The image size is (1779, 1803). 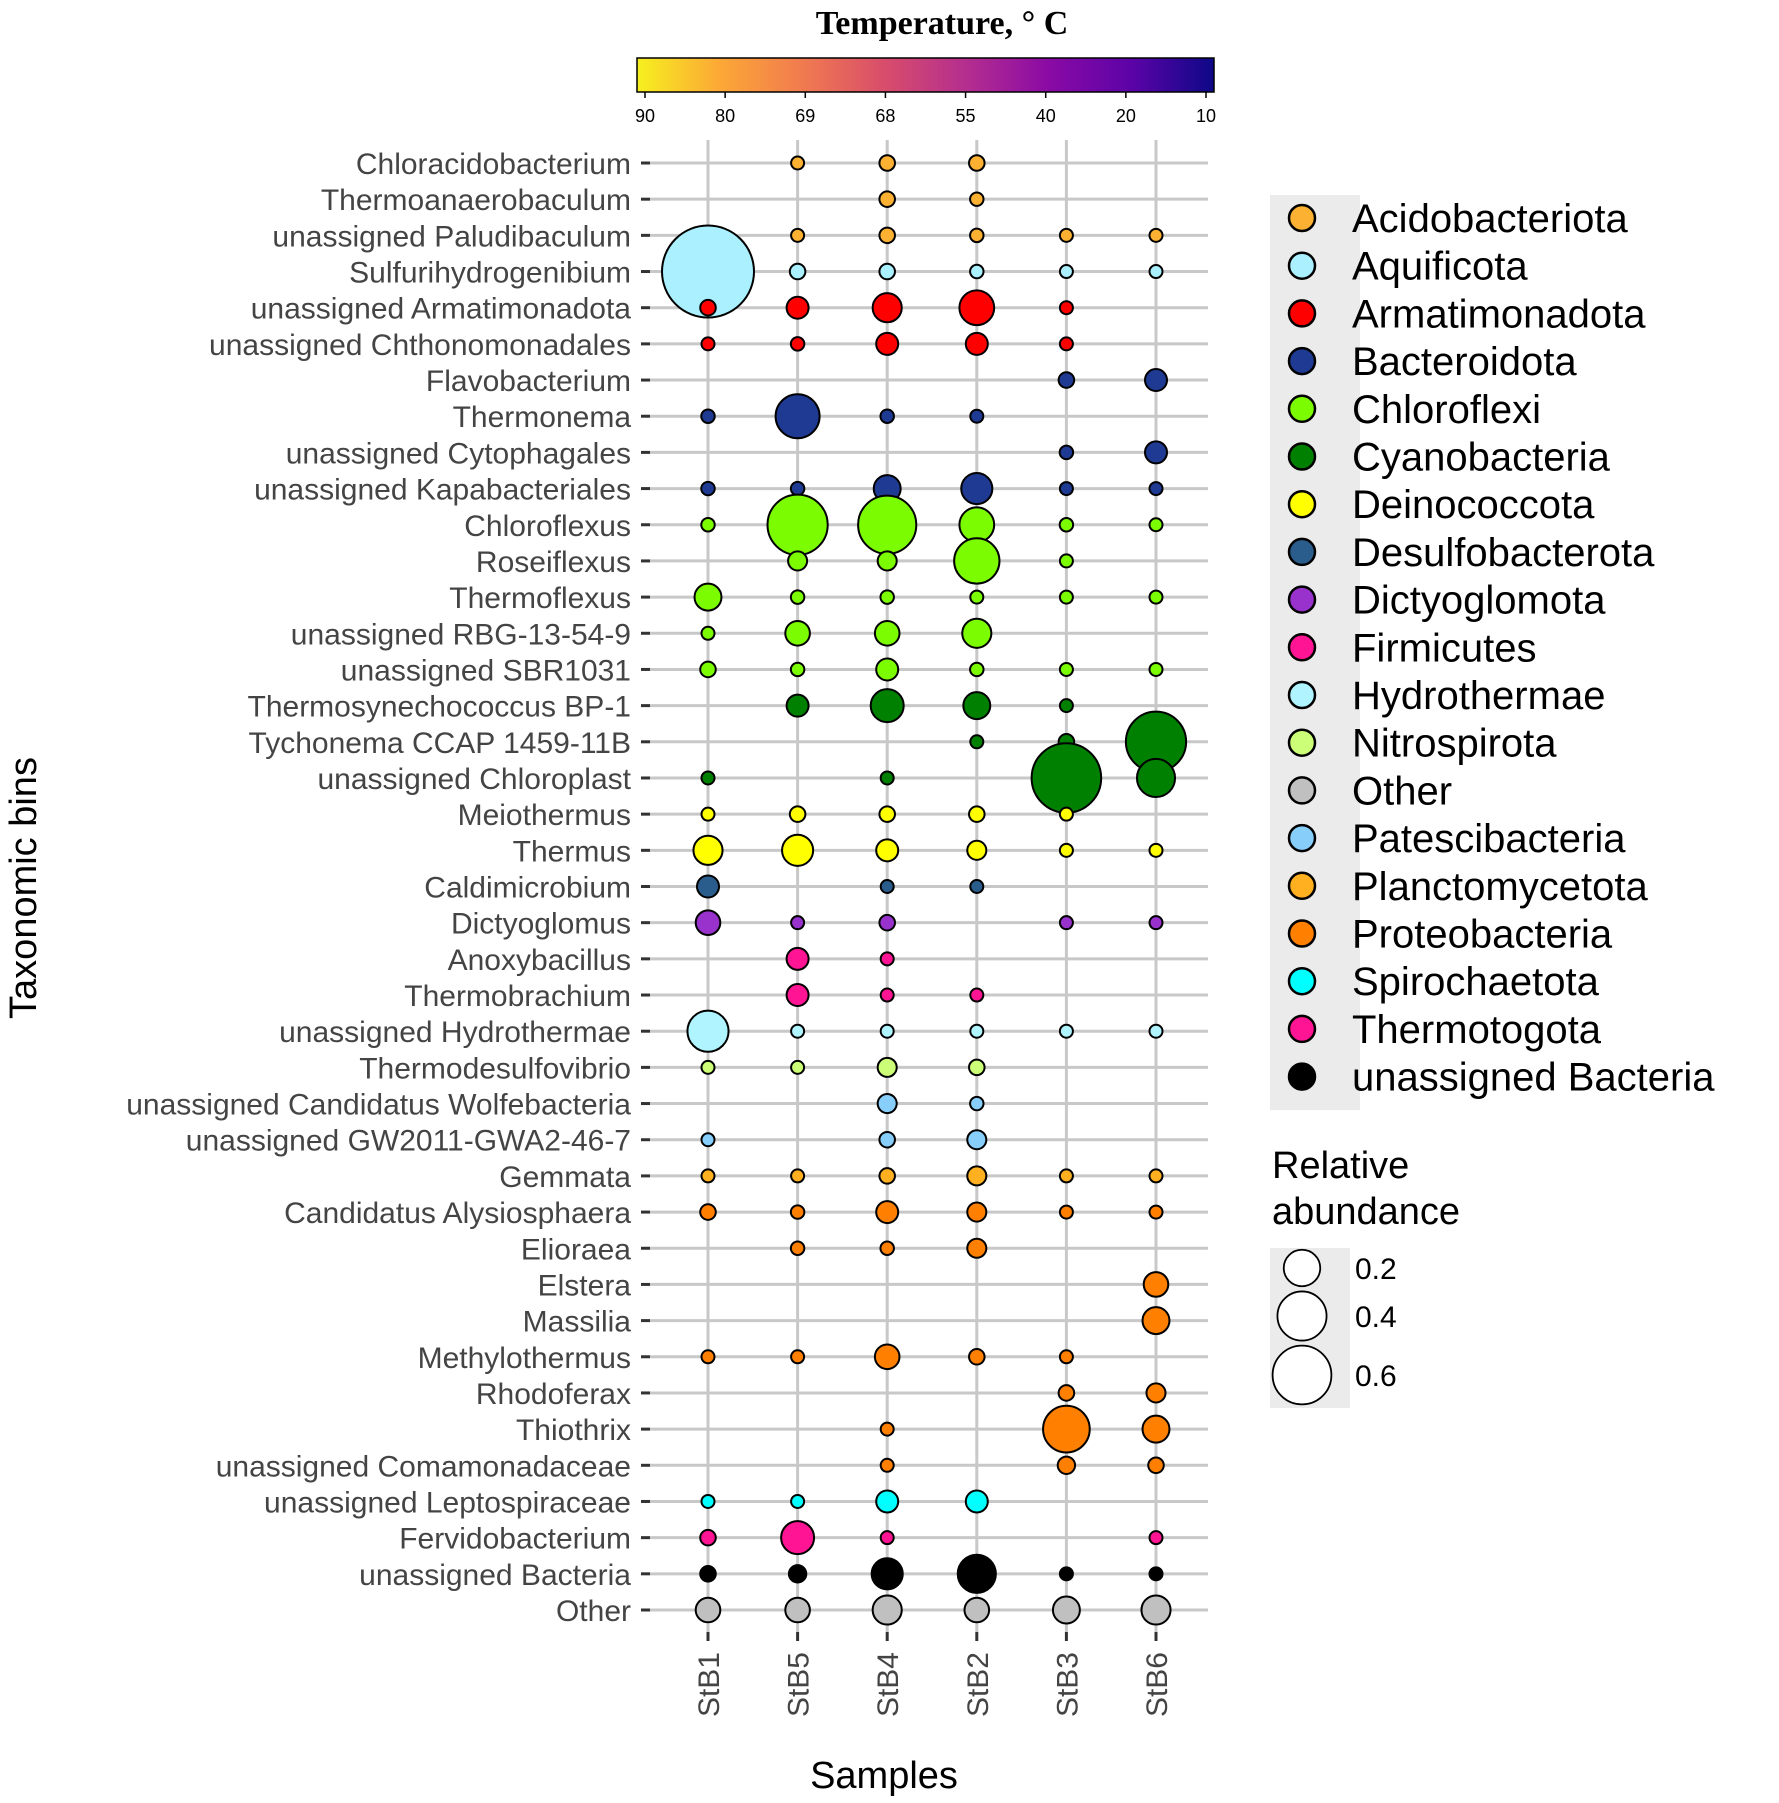 I want to click on y-tick-label: Anoxybacillus, so click(x=539, y=960).